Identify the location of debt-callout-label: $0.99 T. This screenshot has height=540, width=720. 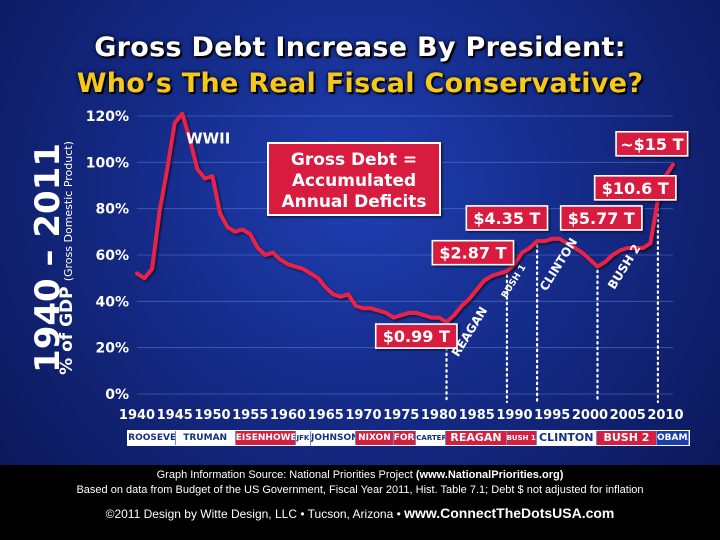
(416, 336).